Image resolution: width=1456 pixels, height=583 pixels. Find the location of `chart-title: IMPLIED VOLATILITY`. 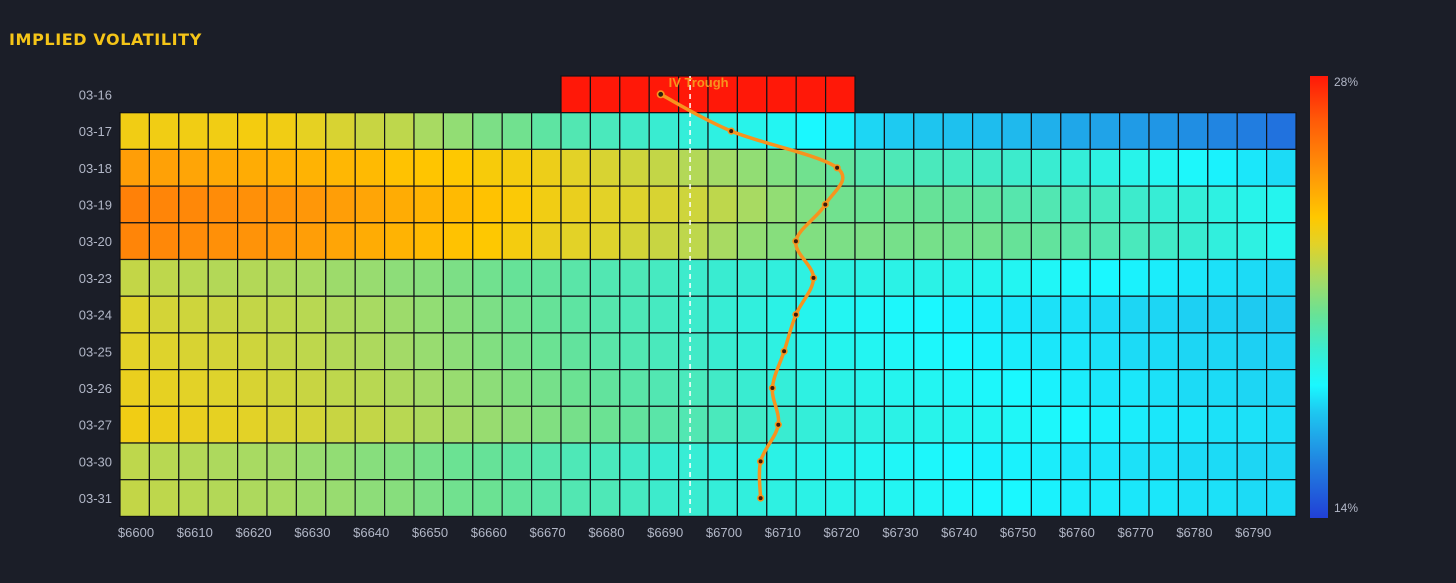

chart-title: IMPLIED VOLATILITY is located at coordinates (105, 39).